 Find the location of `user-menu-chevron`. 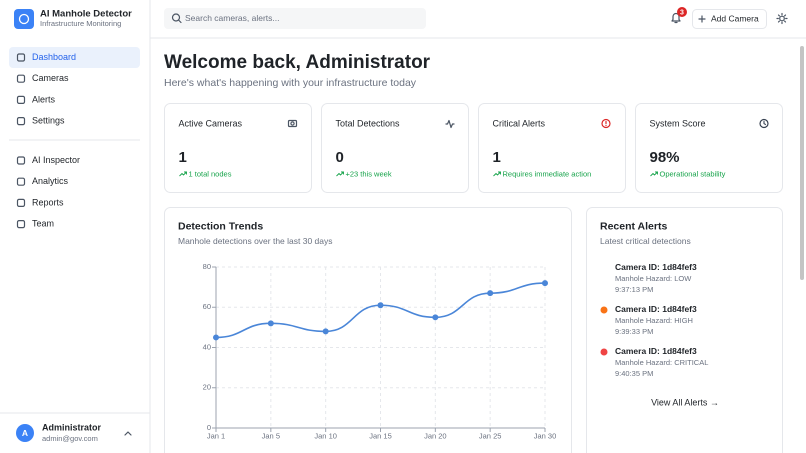

user-menu-chevron is located at coordinates (128, 433).